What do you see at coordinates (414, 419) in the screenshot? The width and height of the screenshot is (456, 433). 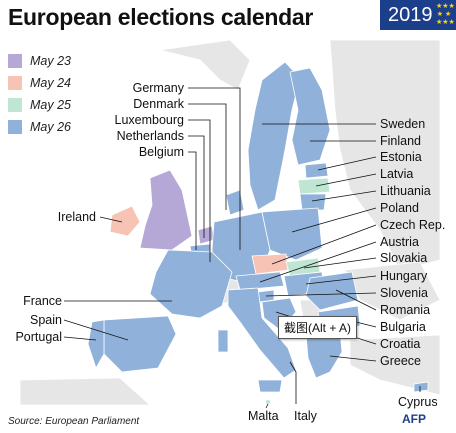 I see `afp-logo: AFP` at bounding box center [414, 419].